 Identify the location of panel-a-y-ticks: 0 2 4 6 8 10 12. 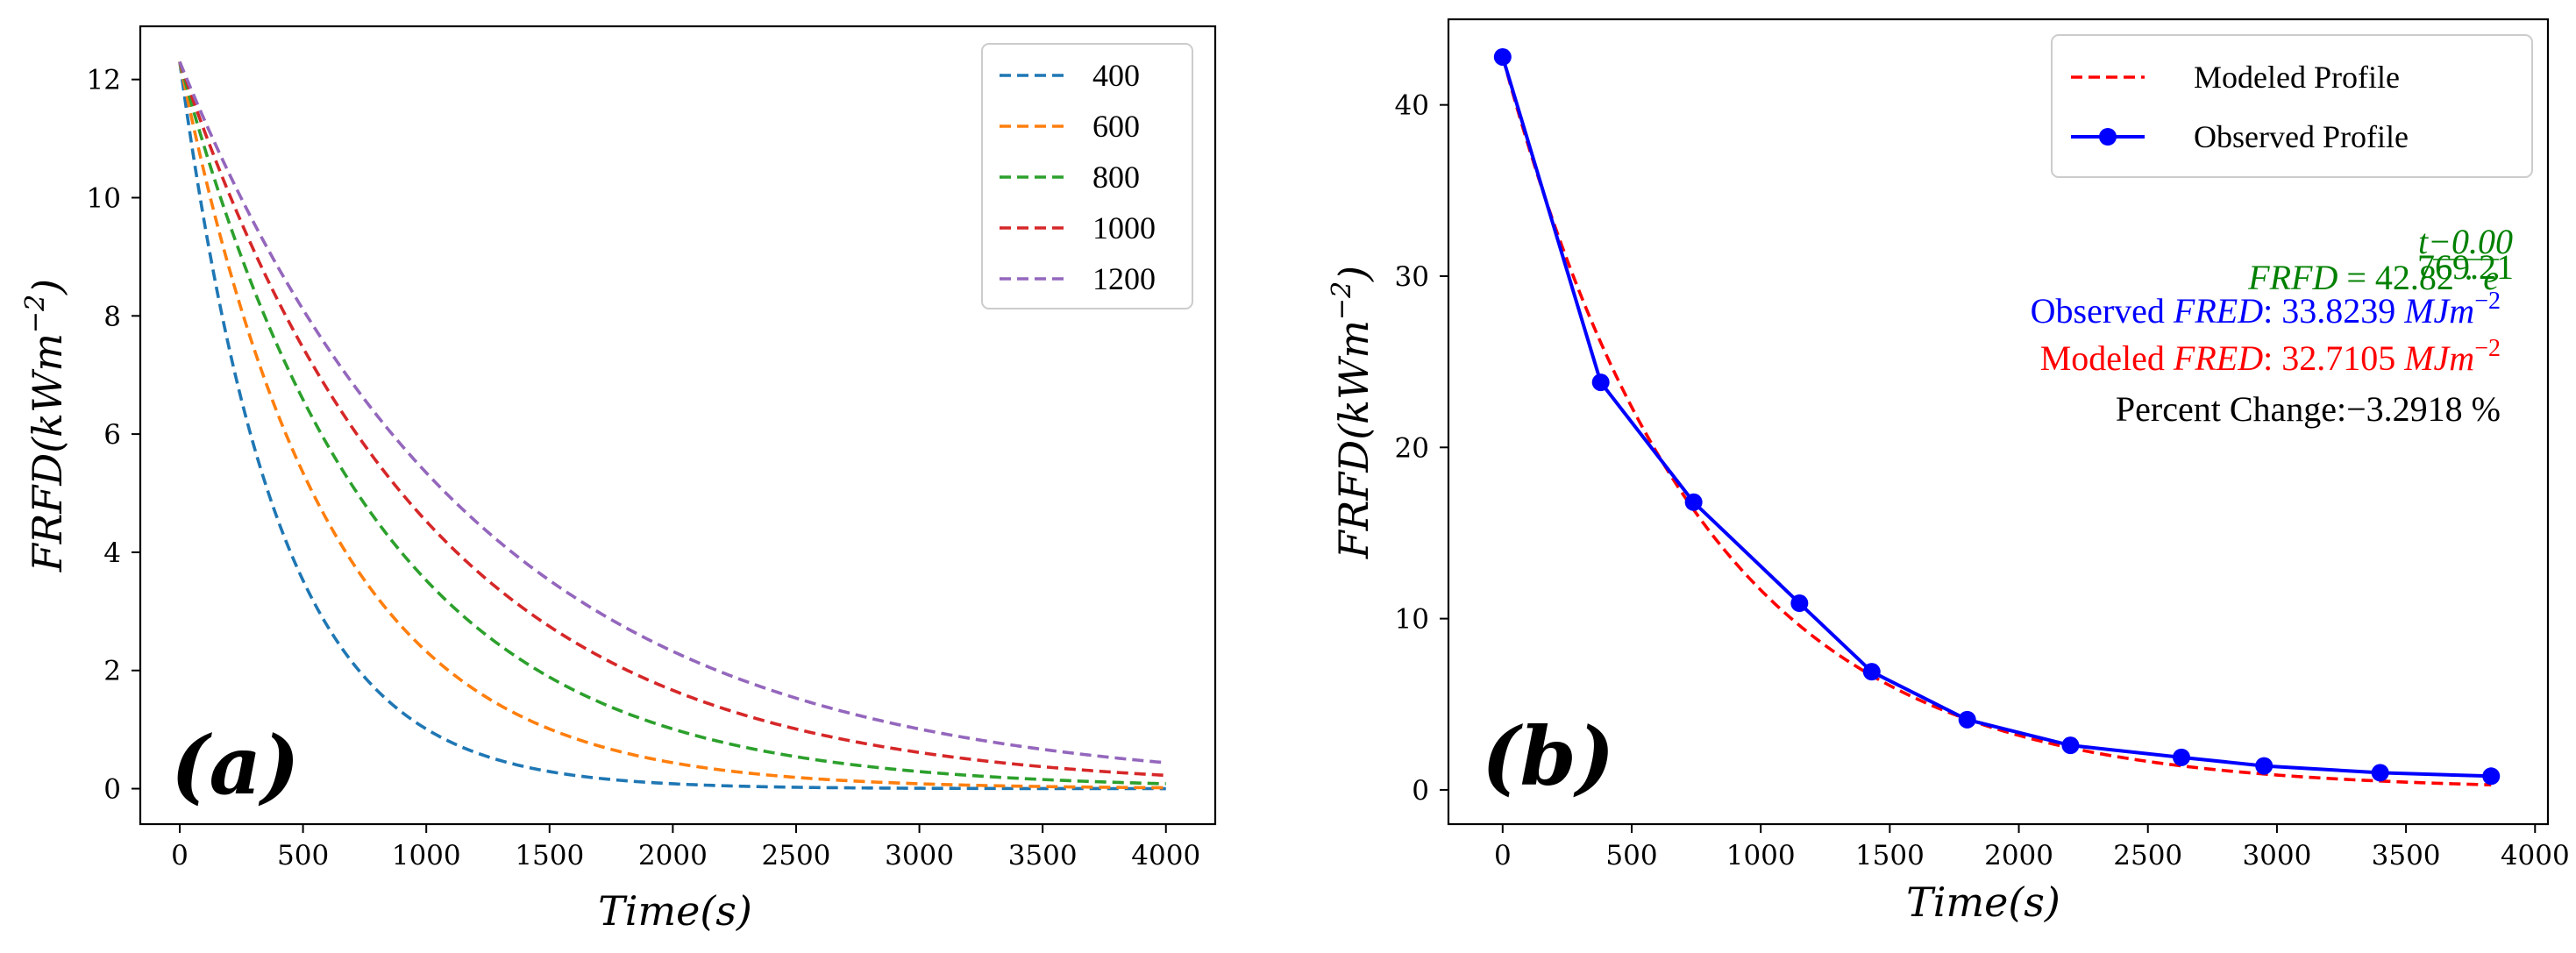
(113, 435).